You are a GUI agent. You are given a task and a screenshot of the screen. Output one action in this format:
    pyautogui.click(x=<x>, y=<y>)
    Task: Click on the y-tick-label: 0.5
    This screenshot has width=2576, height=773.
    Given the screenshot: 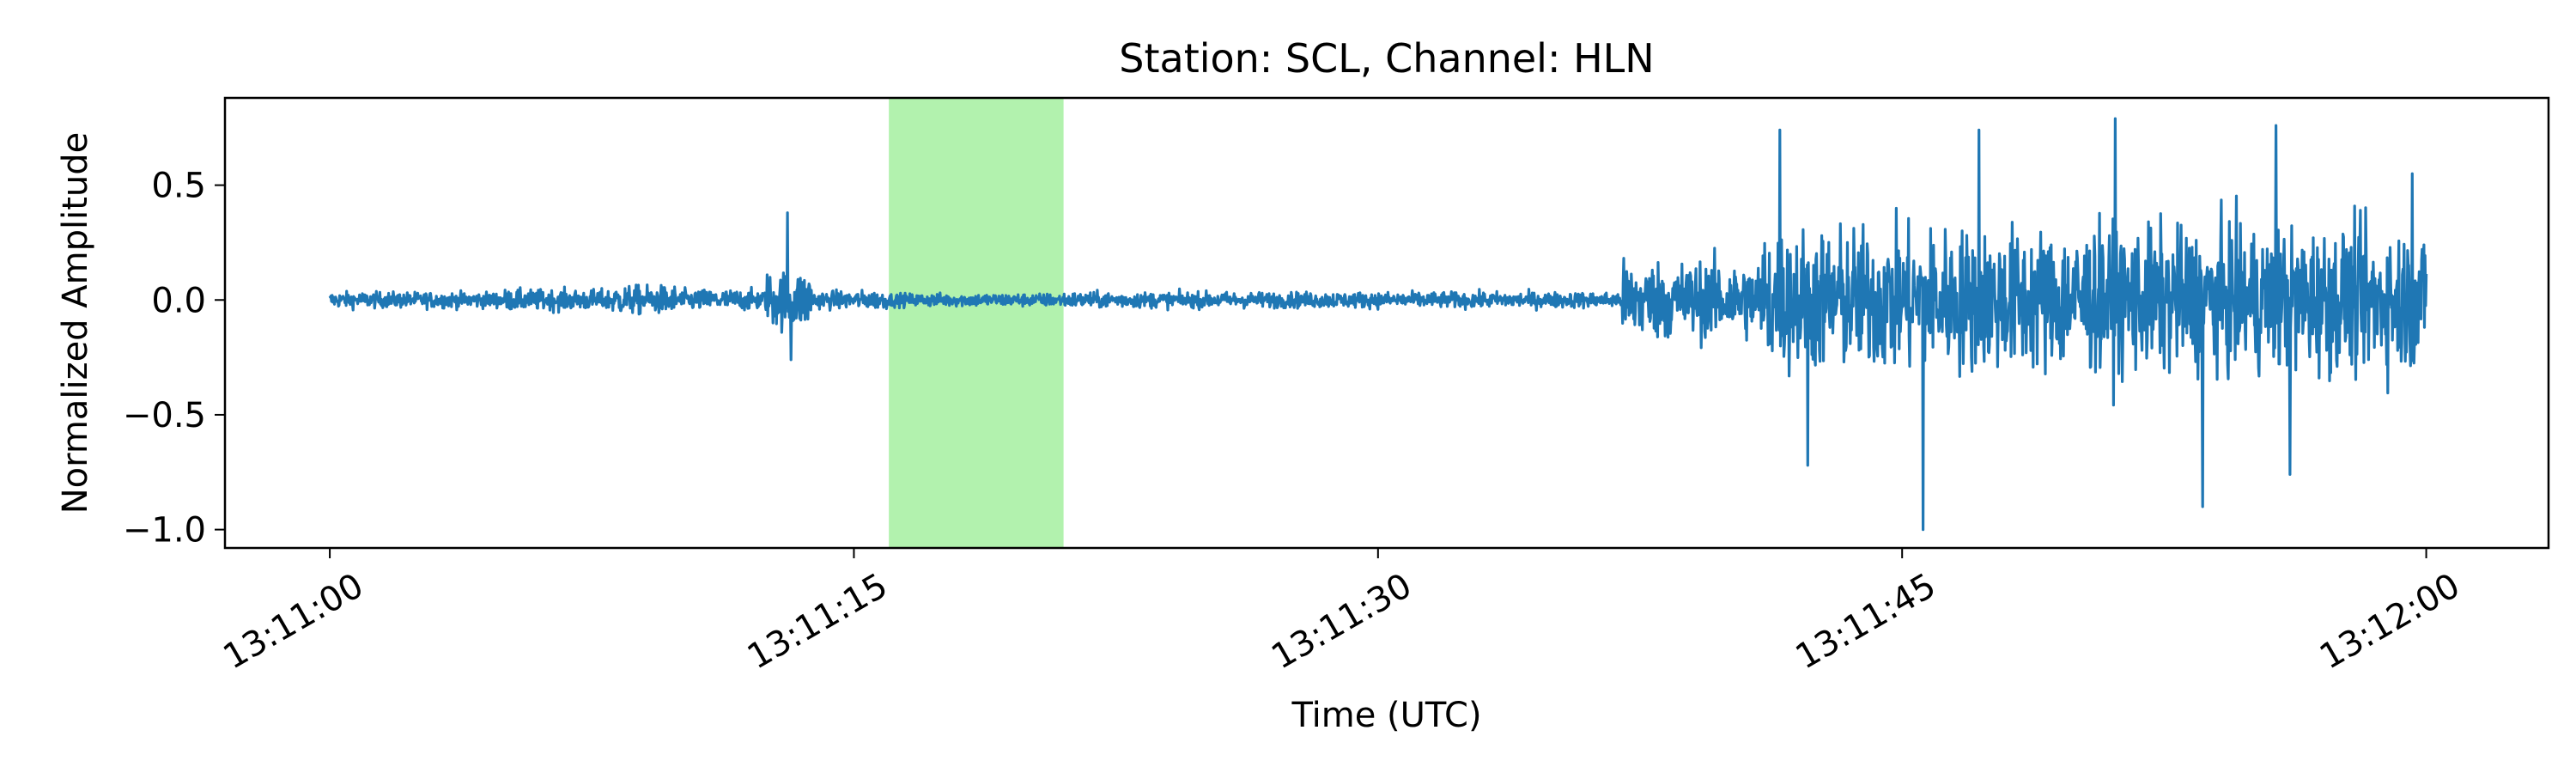 What is the action you would take?
    pyautogui.click(x=178, y=186)
    